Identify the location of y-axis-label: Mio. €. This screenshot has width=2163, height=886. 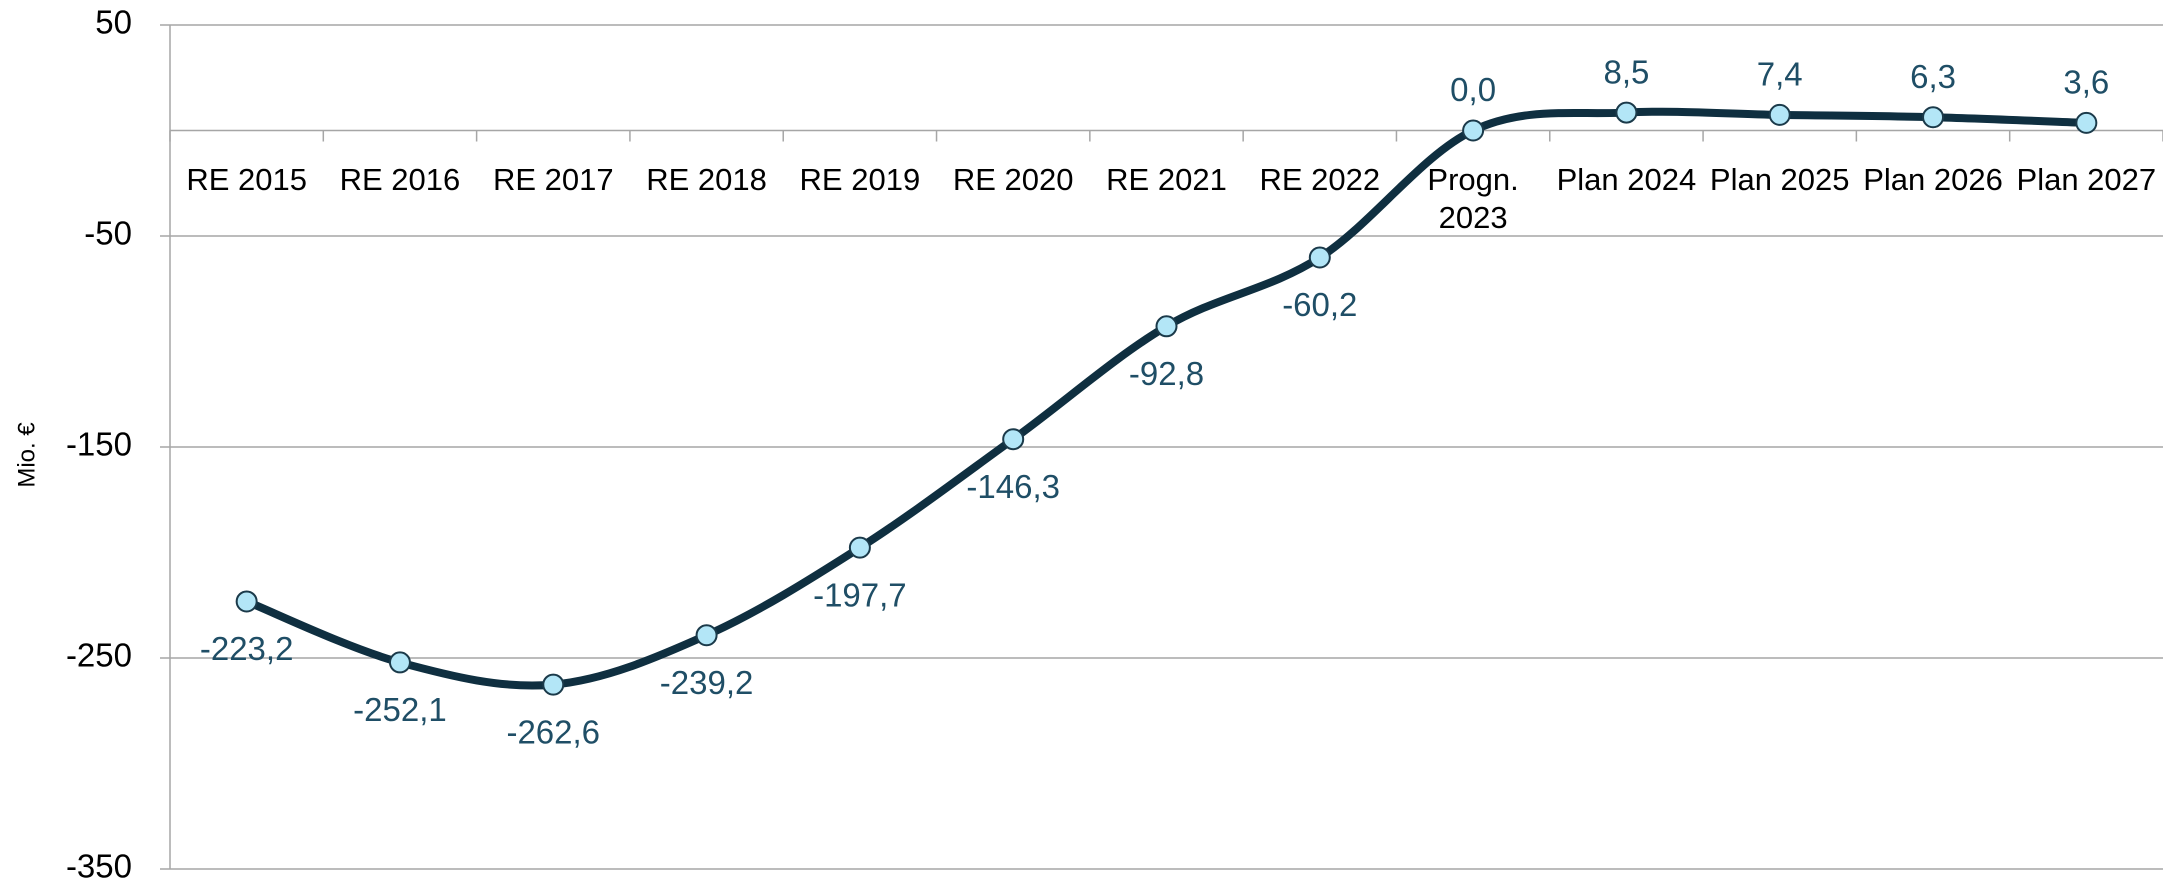
(26, 455).